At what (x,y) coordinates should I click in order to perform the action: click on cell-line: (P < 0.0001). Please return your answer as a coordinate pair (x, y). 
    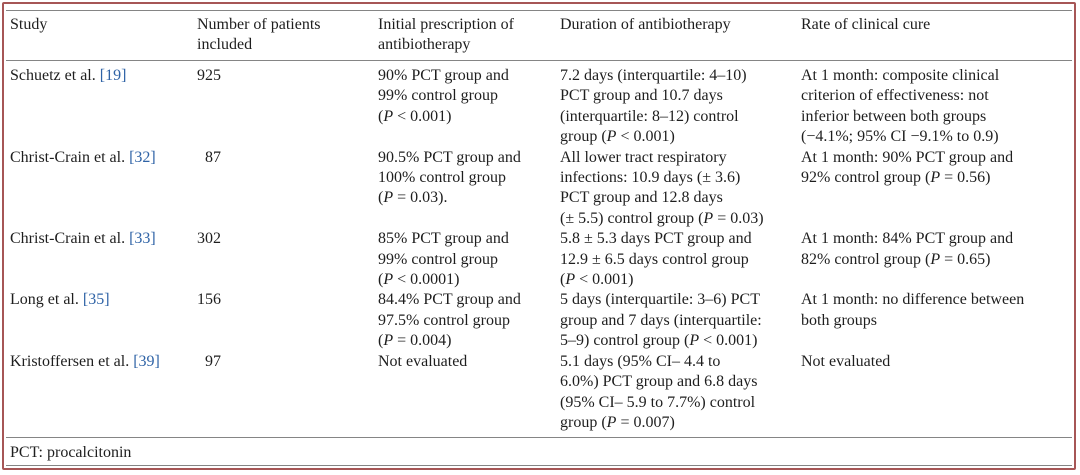
    Looking at the image, I should click on (469, 280).